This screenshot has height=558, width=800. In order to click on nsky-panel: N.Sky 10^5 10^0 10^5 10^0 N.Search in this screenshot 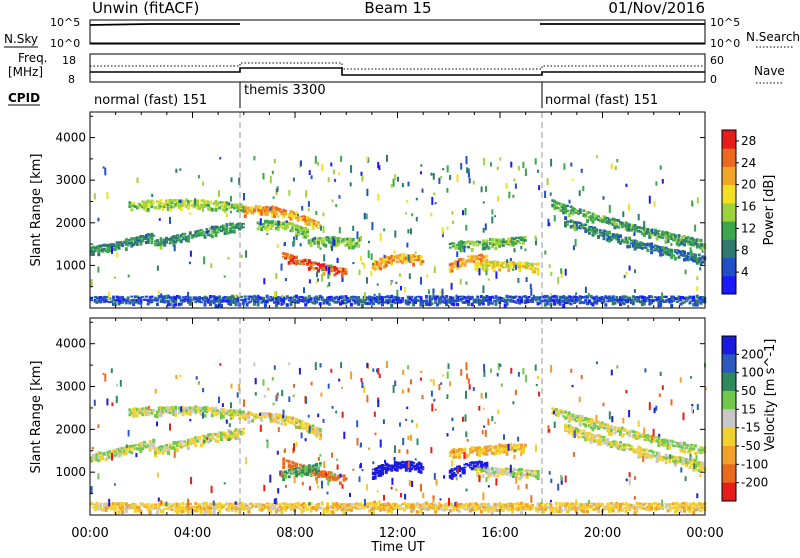, I will do `click(402, 33)`.